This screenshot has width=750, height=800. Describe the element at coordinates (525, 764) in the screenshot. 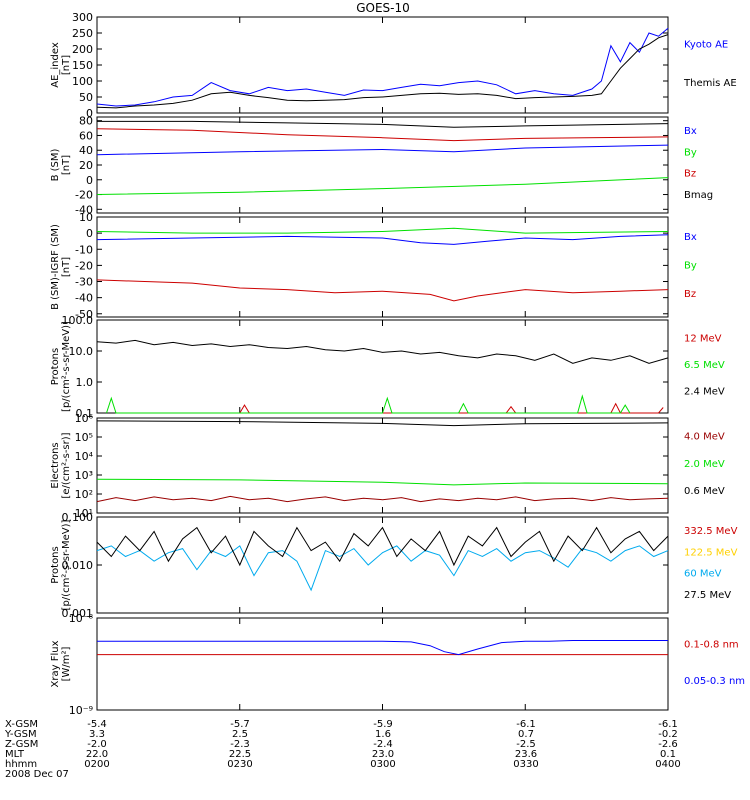

I see `orbit-cell: 0330` at that location.